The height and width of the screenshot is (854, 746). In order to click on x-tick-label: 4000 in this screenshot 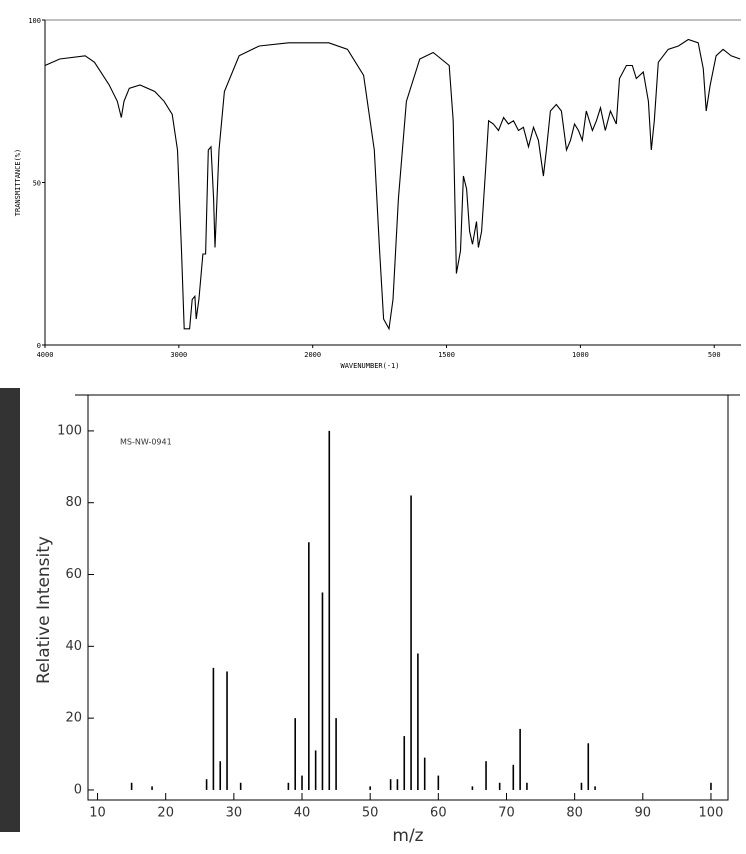, I will do `click(45, 355)`.